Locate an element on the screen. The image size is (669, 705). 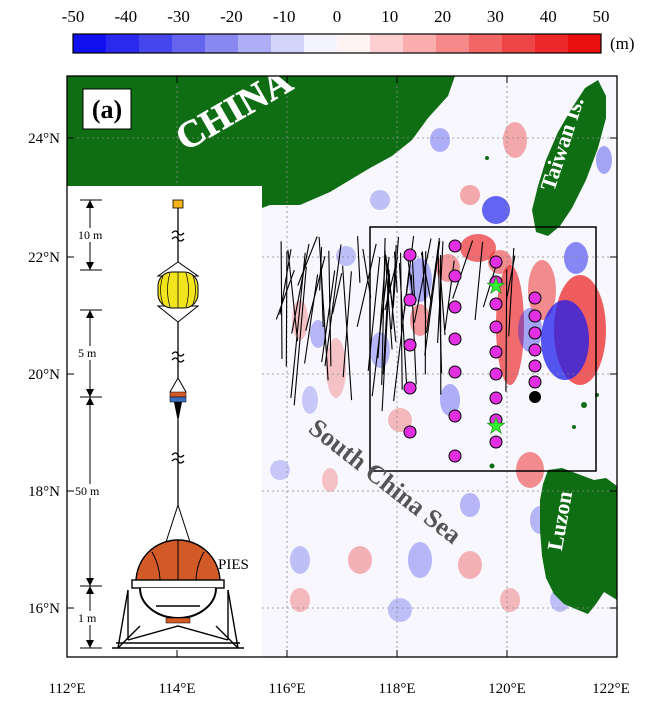
station-marker-black is located at coordinates (535, 397).